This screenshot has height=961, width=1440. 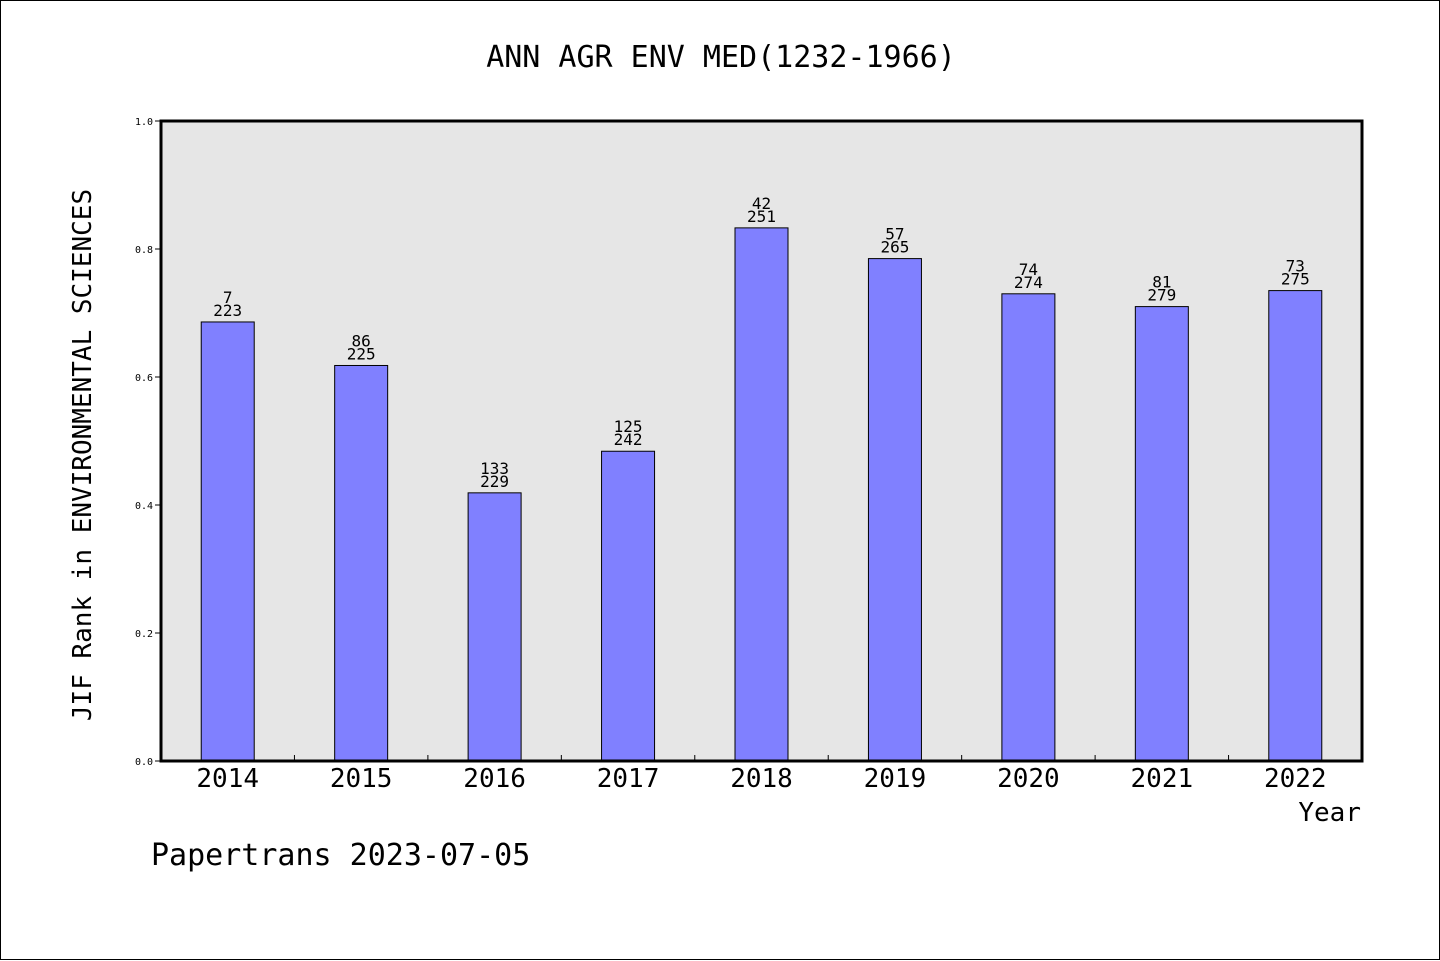 What do you see at coordinates (1295, 279) in the screenshot?
I see `bar-total-label: 275` at bounding box center [1295, 279].